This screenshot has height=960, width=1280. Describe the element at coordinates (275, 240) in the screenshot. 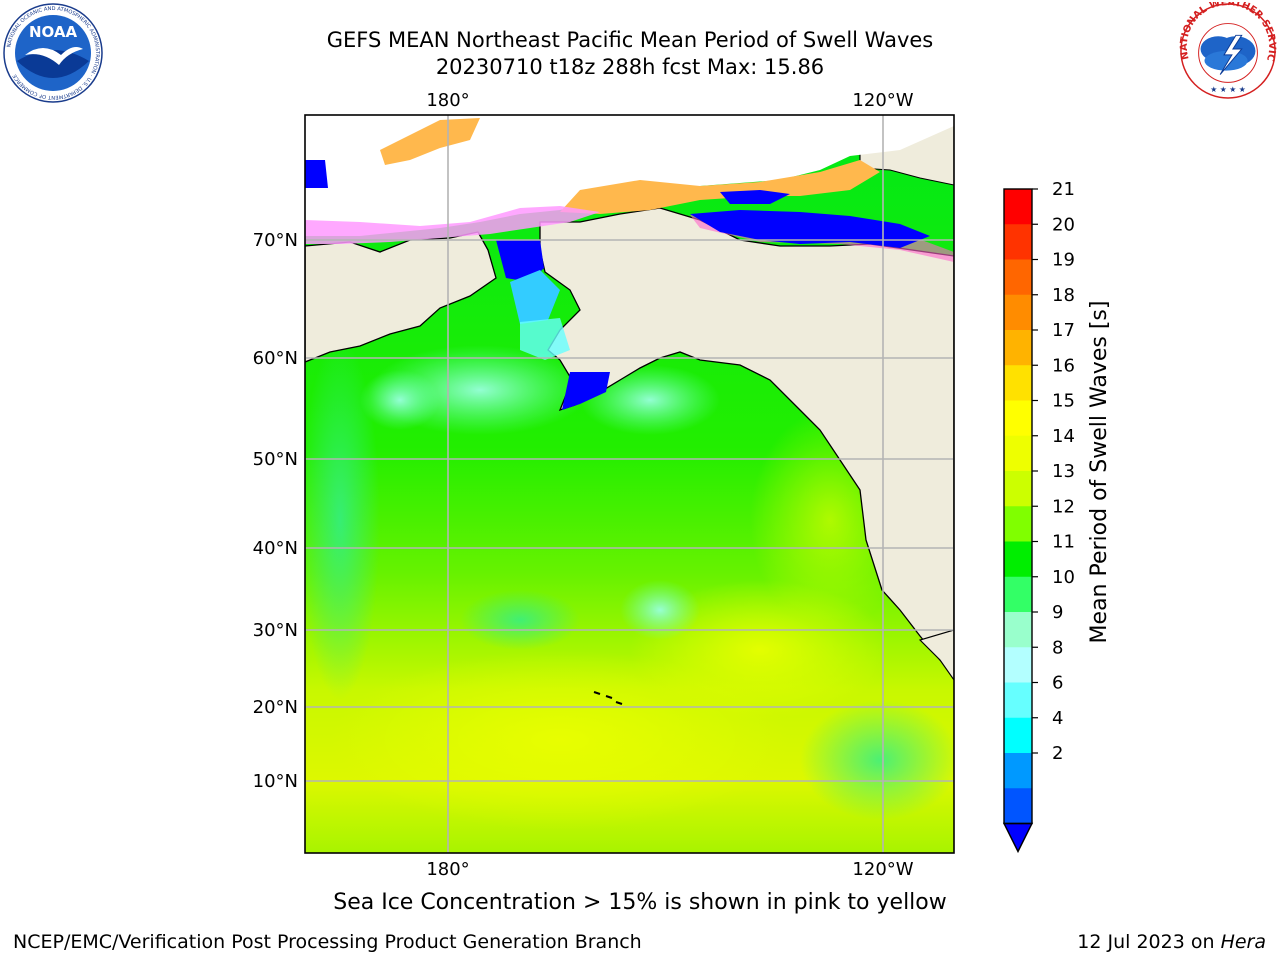

I see `lat-label-70n: 70°N` at that location.